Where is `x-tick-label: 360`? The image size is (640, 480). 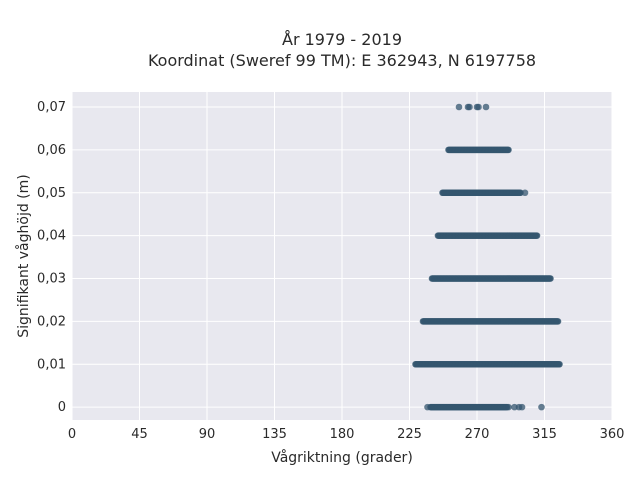 x-tick-label: 360 is located at coordinates (612, 434).